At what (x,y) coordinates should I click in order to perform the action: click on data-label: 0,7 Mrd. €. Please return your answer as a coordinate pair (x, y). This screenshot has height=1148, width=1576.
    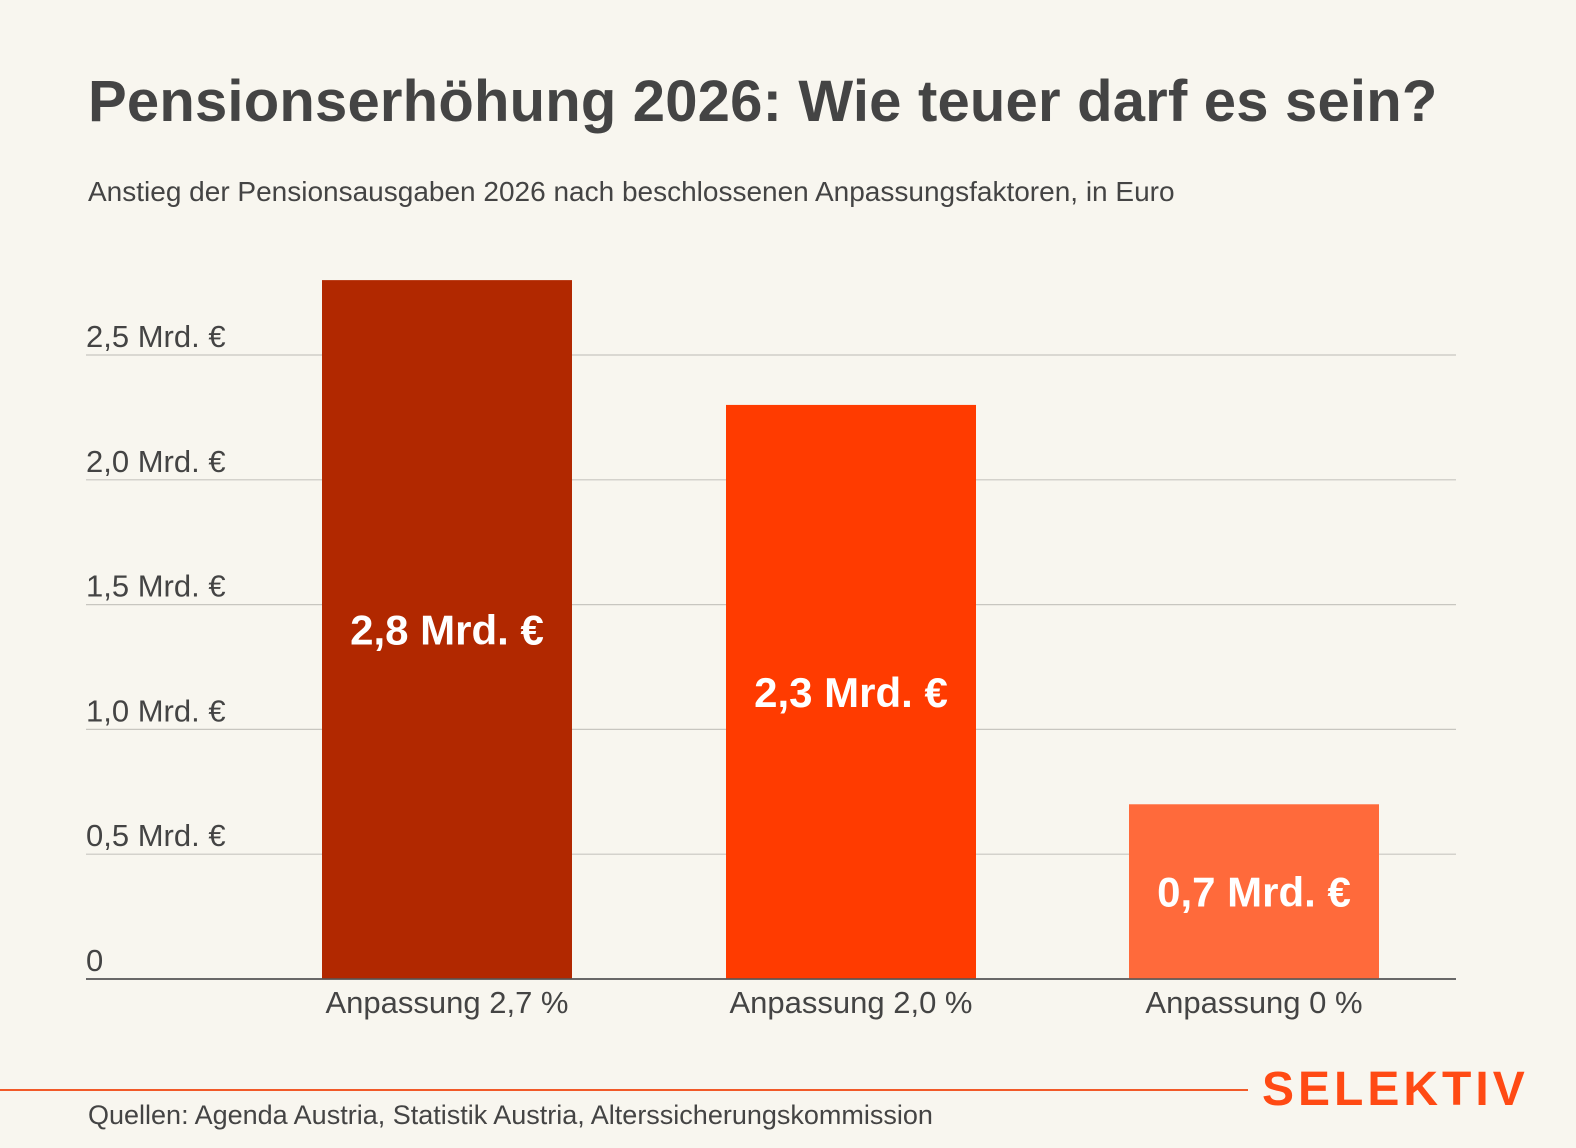
    Looking at the image, I should click on (1254, 892).